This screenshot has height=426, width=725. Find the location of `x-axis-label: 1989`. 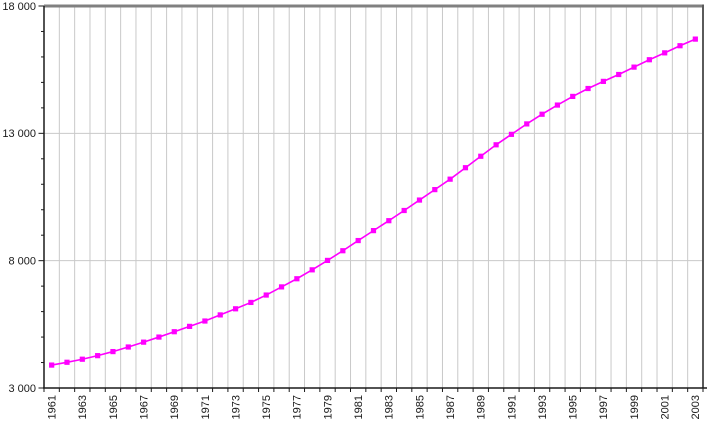

x-axis-label: 1989 is located at coordinates (482, 407).